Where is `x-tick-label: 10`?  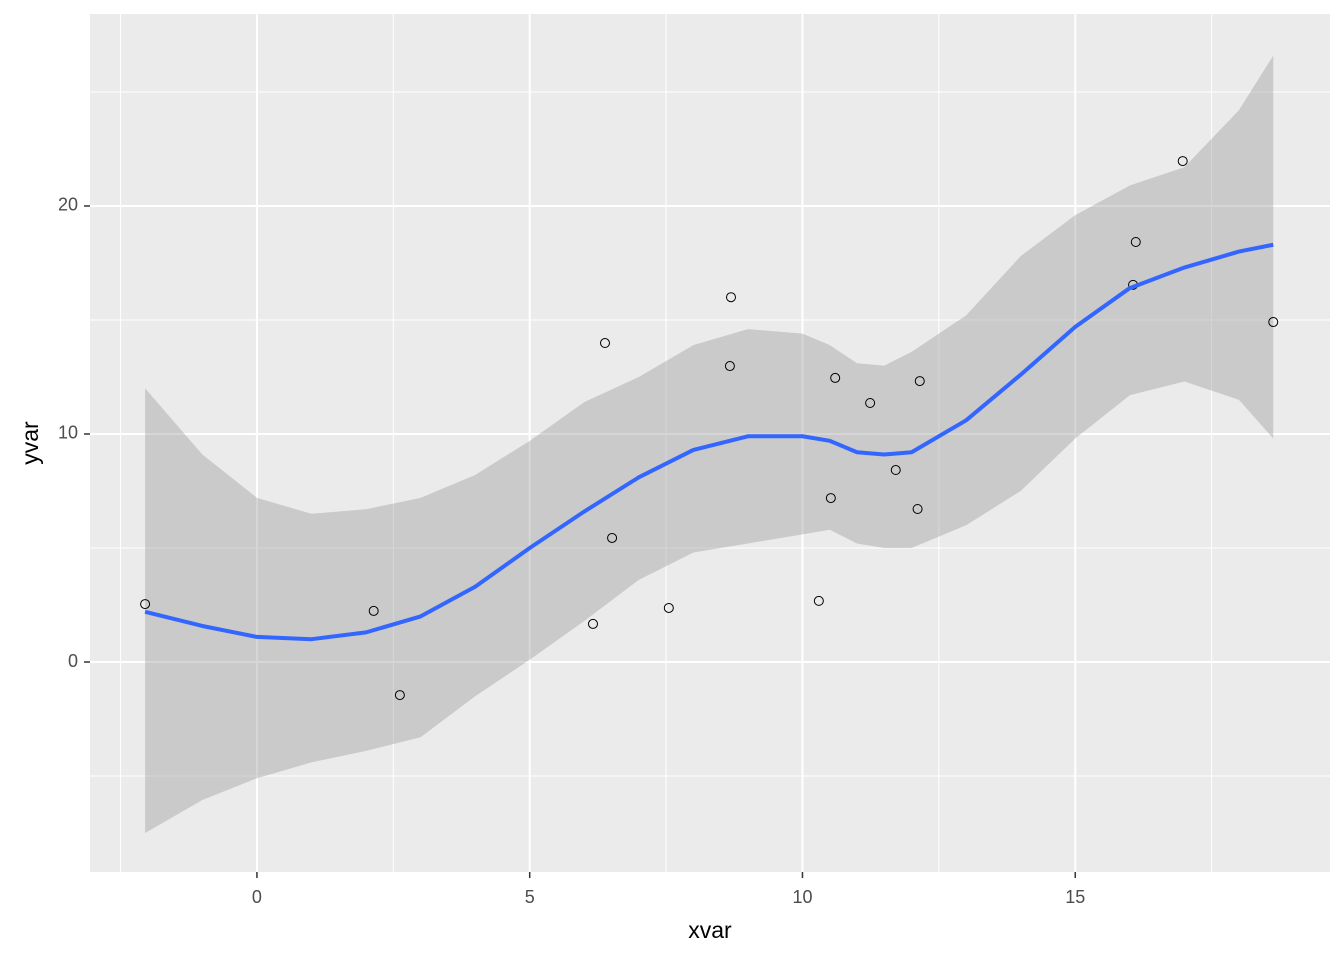
x-tick-label: 10 is located at coordinates (802, 897).